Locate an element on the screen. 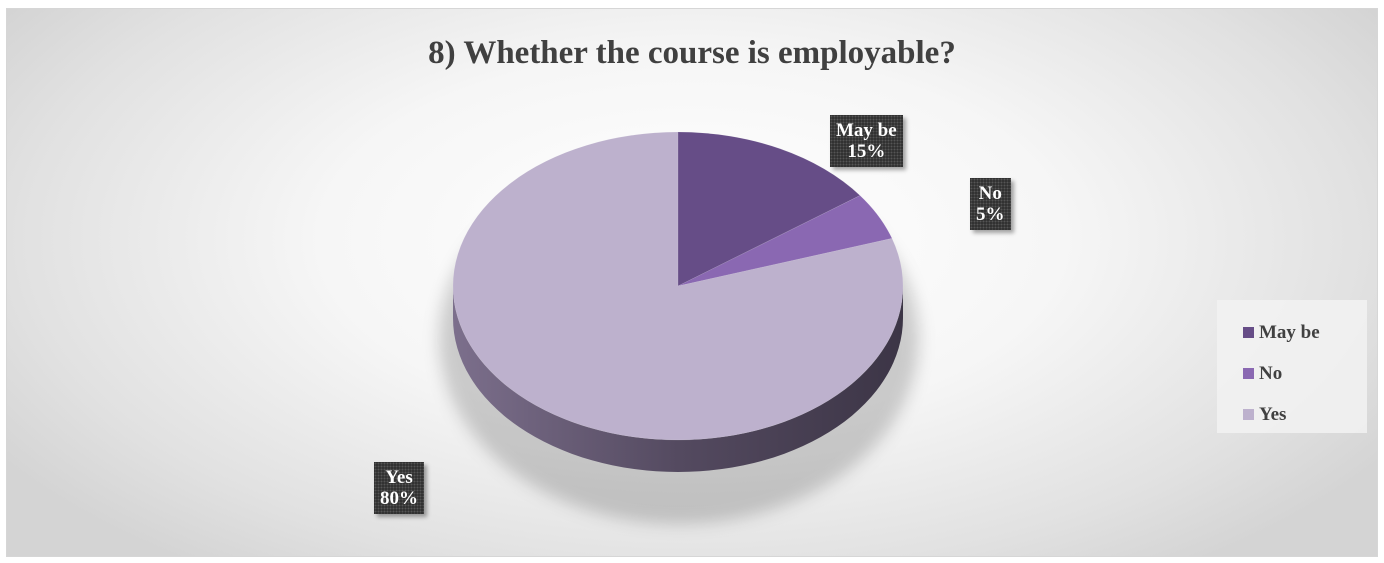  pie-side-wall is located at coordinates (678, 379).